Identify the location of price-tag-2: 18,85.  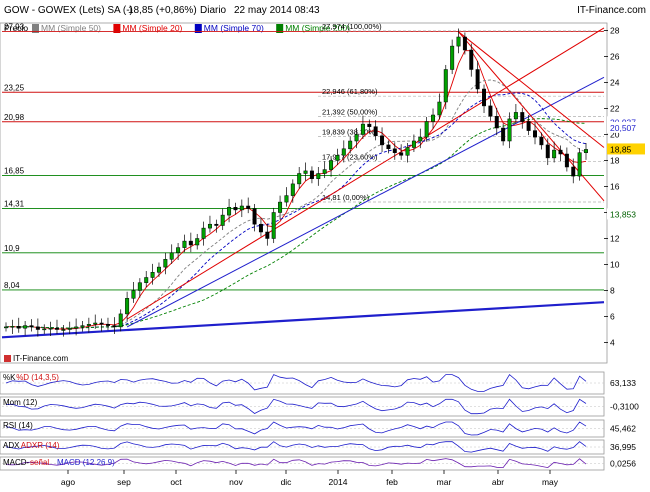
(621, 149).